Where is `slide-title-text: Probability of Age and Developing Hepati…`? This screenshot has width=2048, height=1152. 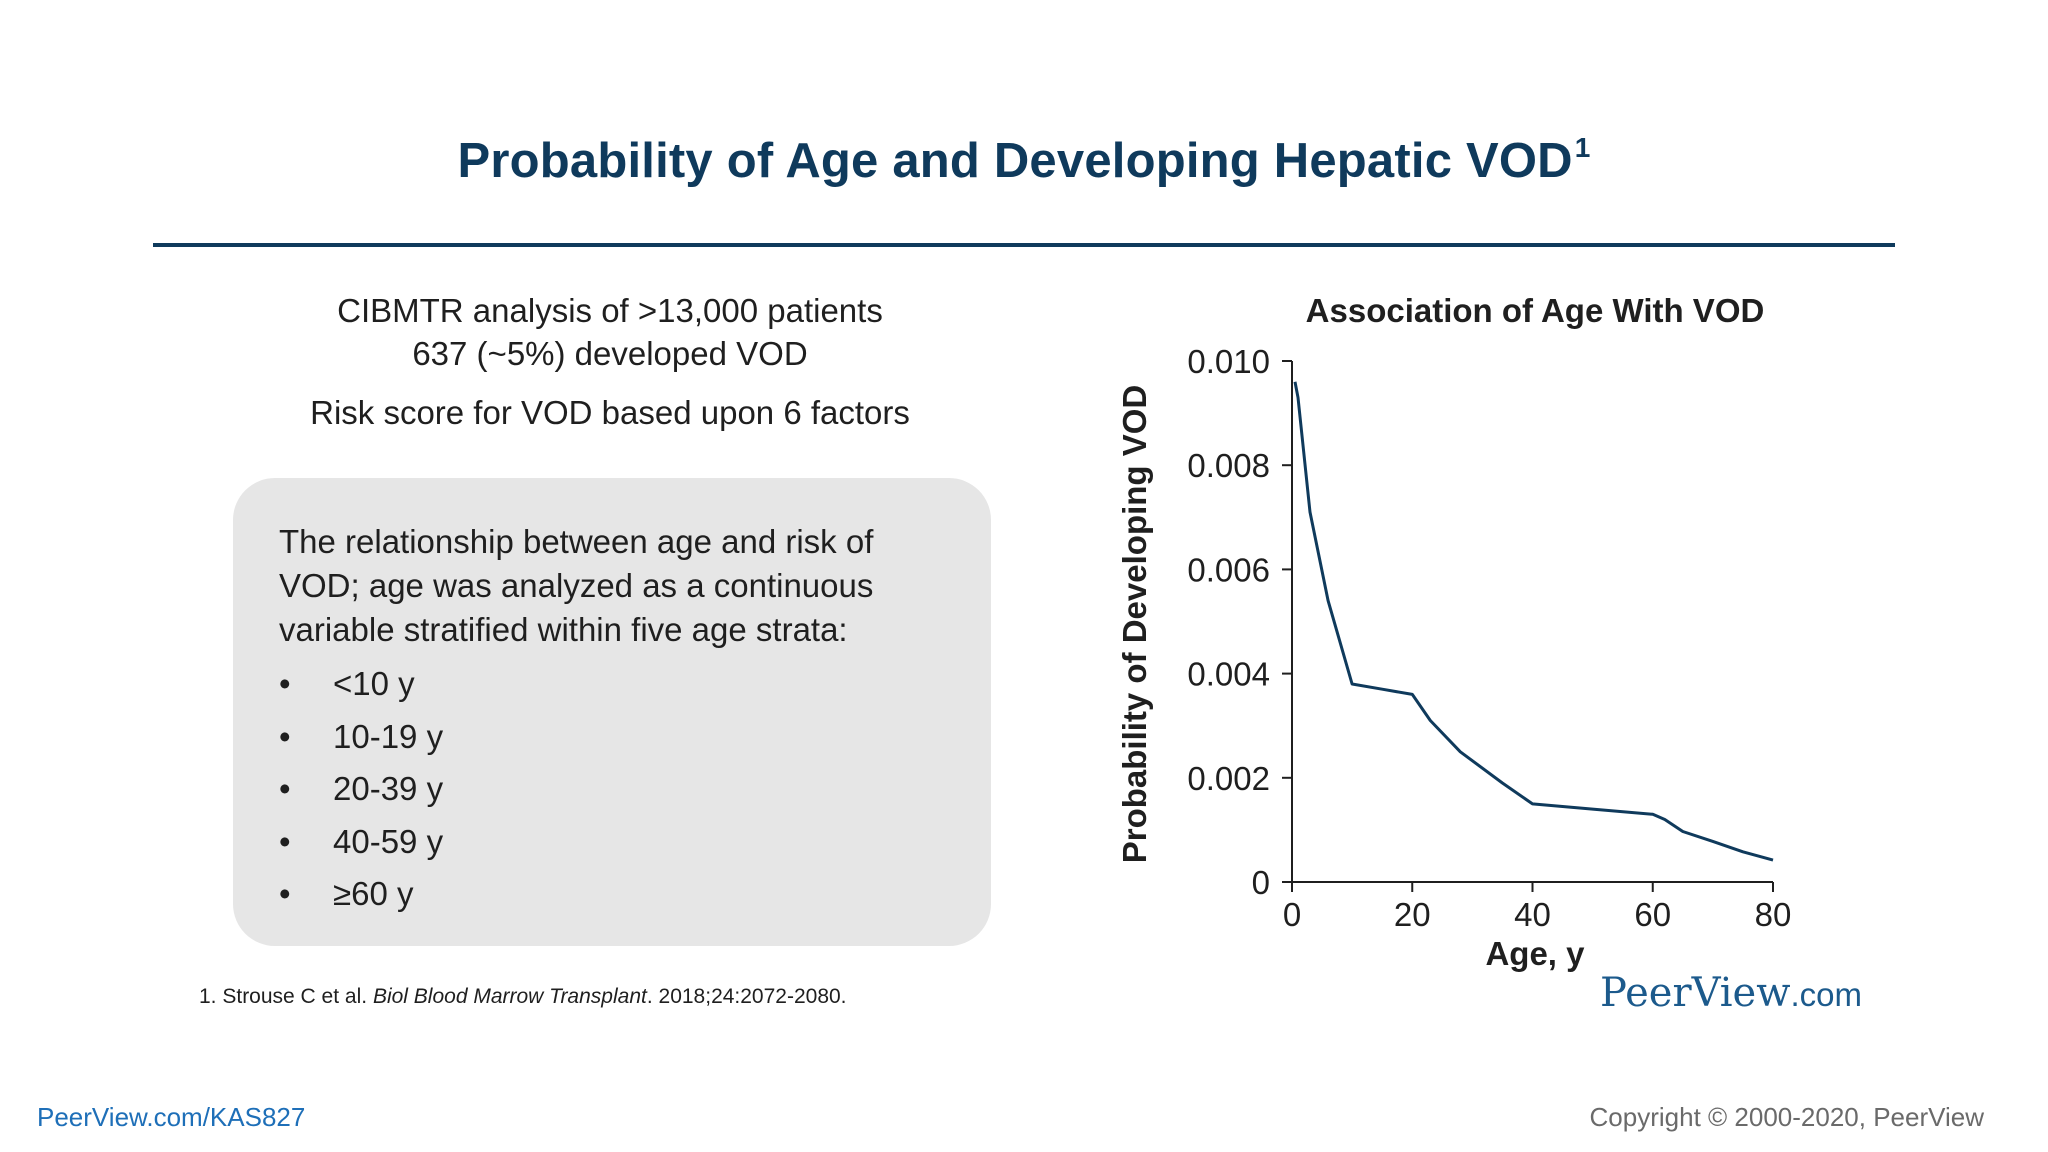 slide-title-text: Probability of Age and Developing Hepati… is located at coordinates (1015, 161).